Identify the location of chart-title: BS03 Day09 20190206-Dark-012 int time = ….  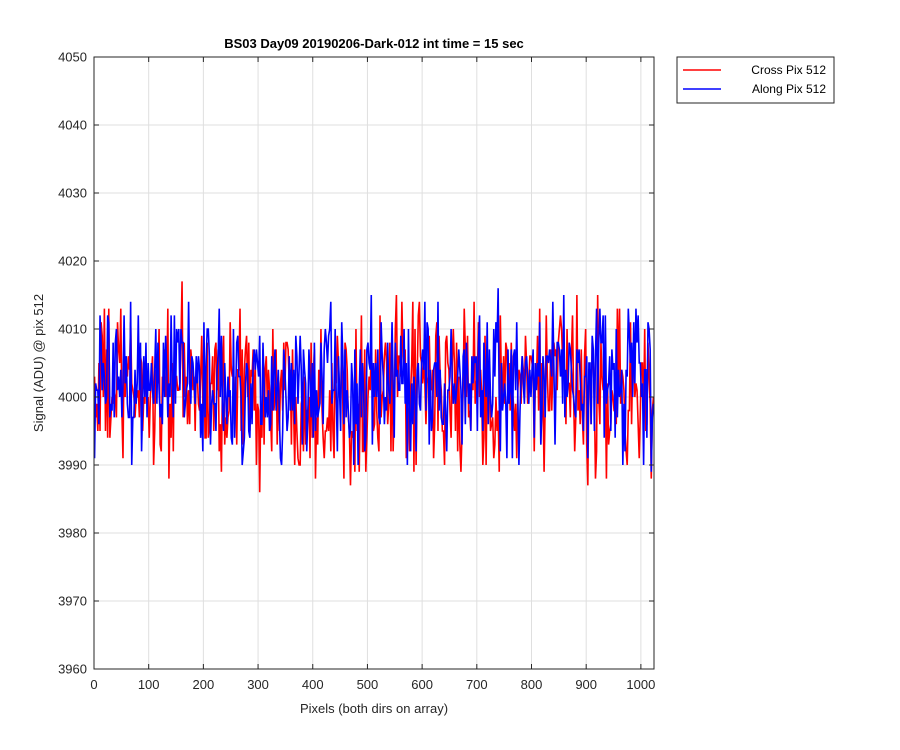
(374, 43).